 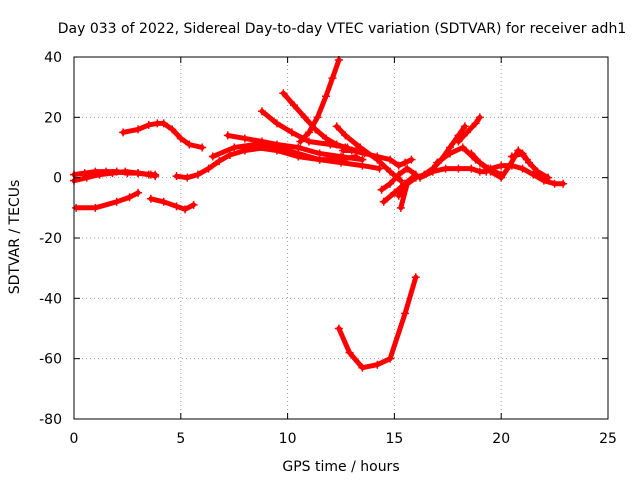 I want to click on y-tick-label: -20, so click(x=50, y=239).